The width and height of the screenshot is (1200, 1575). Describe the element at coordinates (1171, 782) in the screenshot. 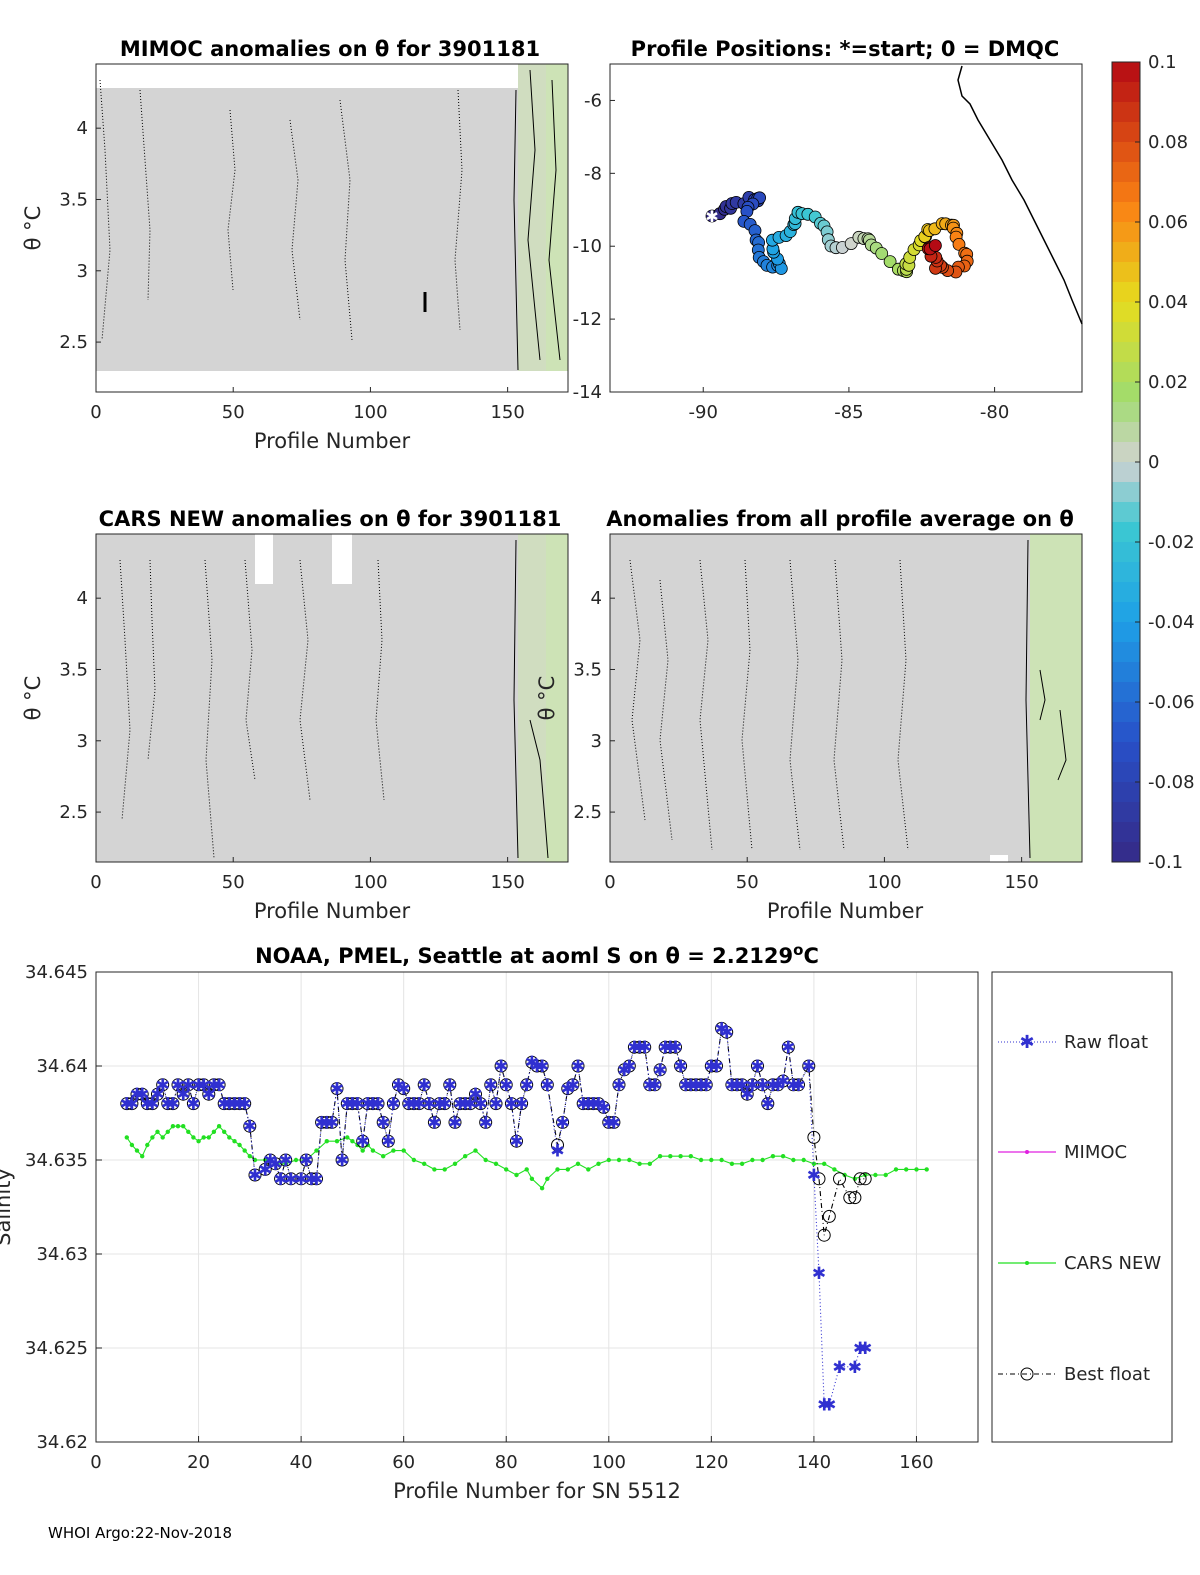

I see `colorbar-tick-label: -0.08` at that location.